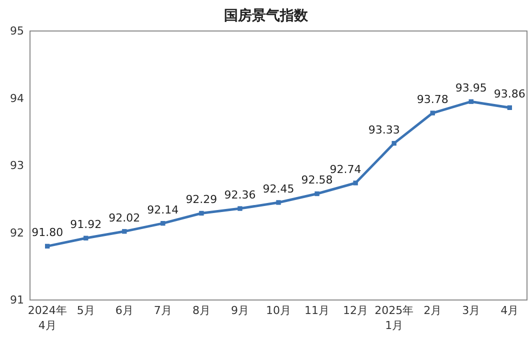 This screenshot has height=340, width=532. What do you see at coordinates (48, 233) in the screenshot?
I see `data-label: 91.80` at bounding box center [48, 233].